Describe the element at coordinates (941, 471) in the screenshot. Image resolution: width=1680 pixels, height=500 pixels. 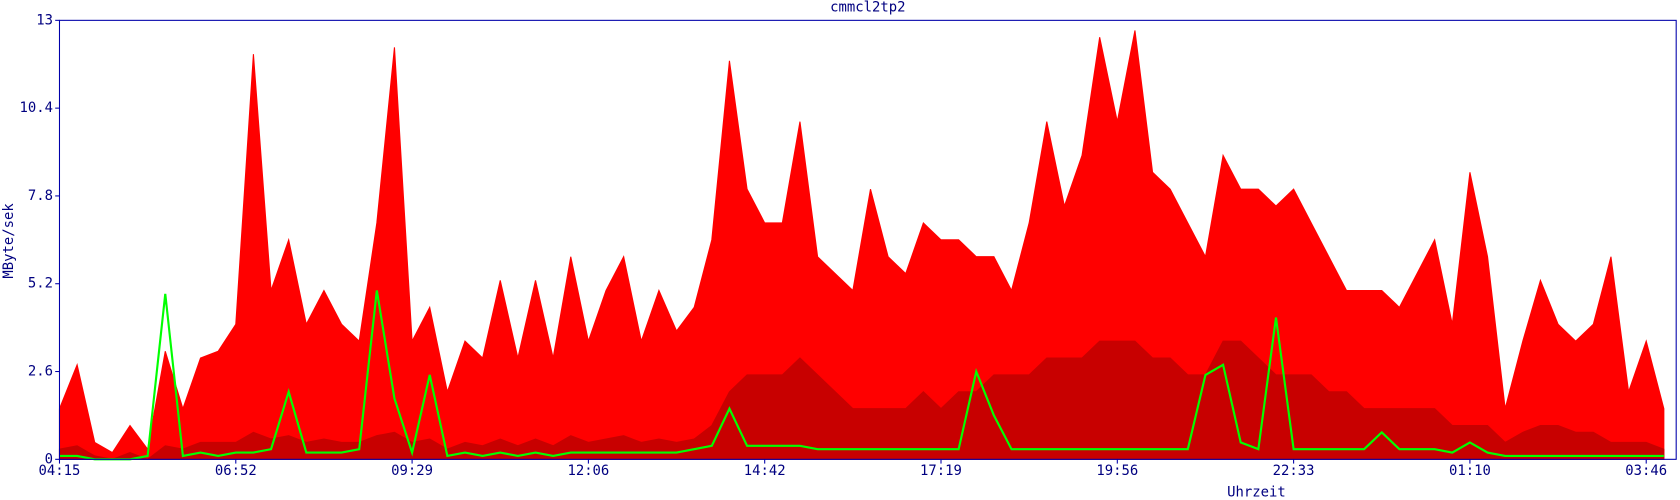
I see `x-tick-label: 17:19` at that location.